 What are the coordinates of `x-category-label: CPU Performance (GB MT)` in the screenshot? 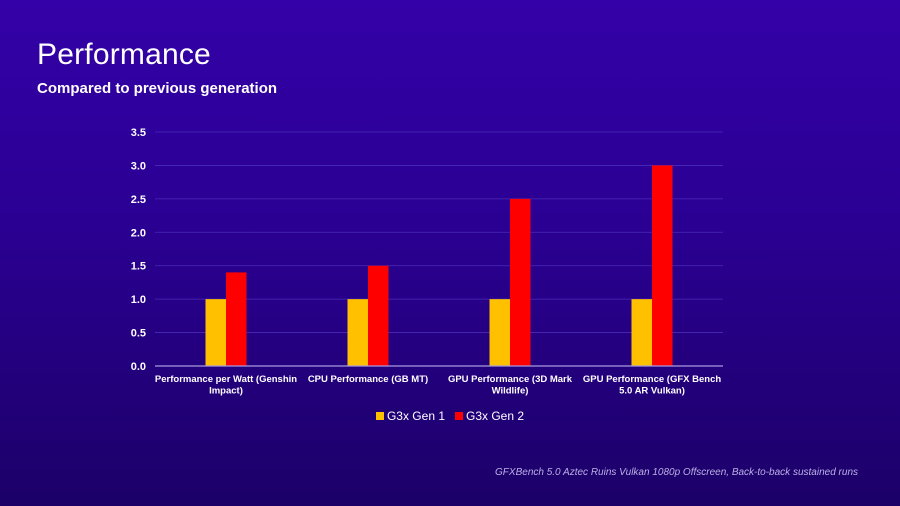 It's located at (368, 379).